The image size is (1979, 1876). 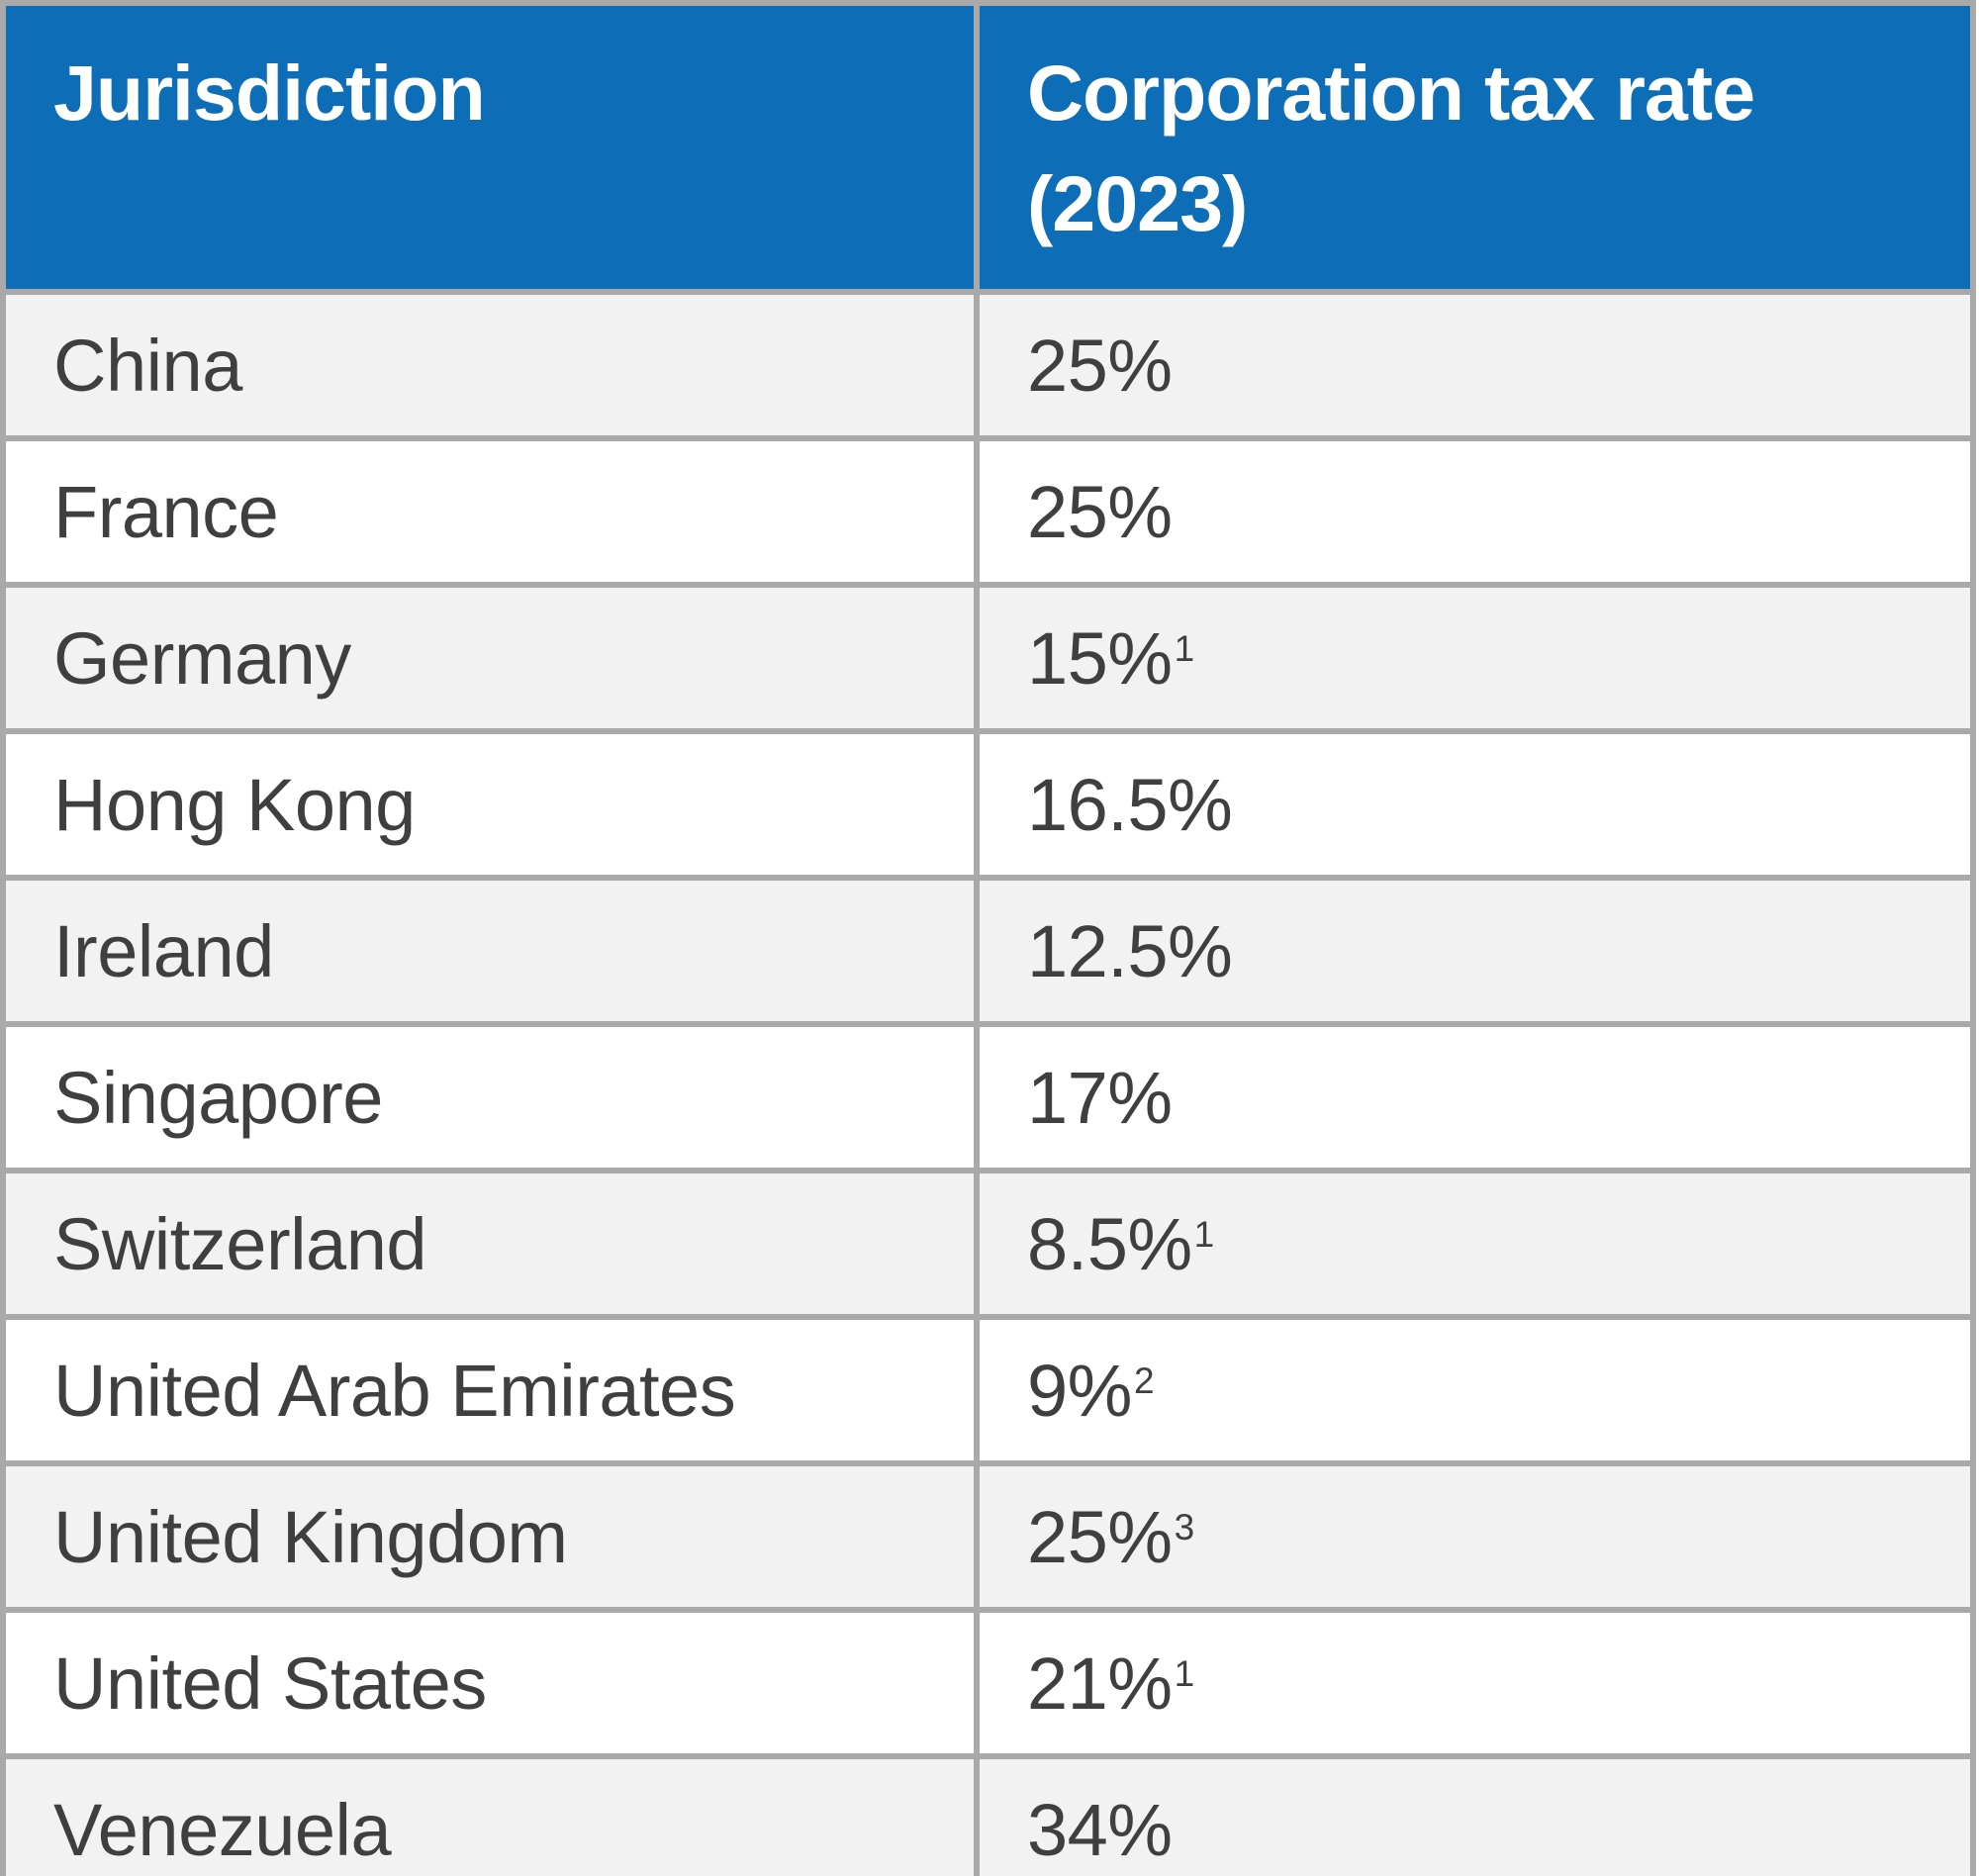 I want to click on table-row: Venezuela 34%, so click(x=988, y=1814).